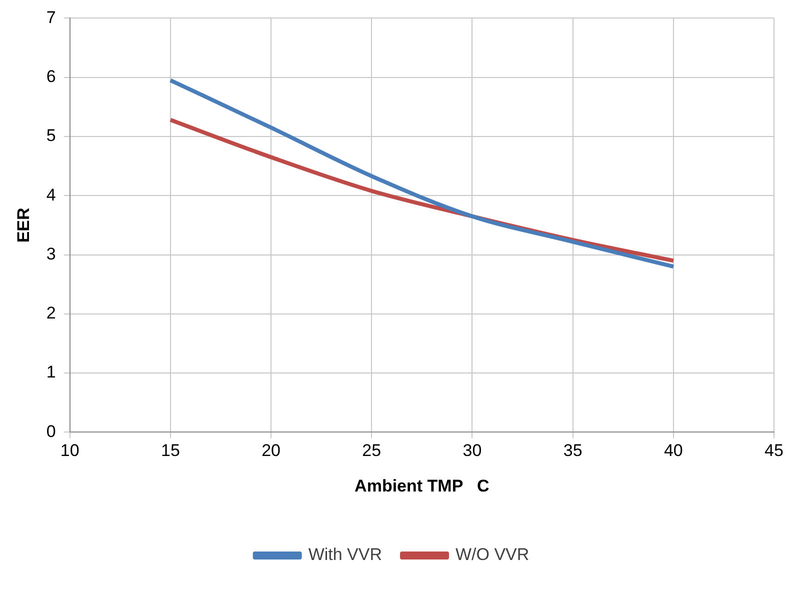 The image size is (789, 594). What do you see at coordinates (51, 194) in the screenshot?
I see `y-tick-label: 4` at bounding box center [51, 194].